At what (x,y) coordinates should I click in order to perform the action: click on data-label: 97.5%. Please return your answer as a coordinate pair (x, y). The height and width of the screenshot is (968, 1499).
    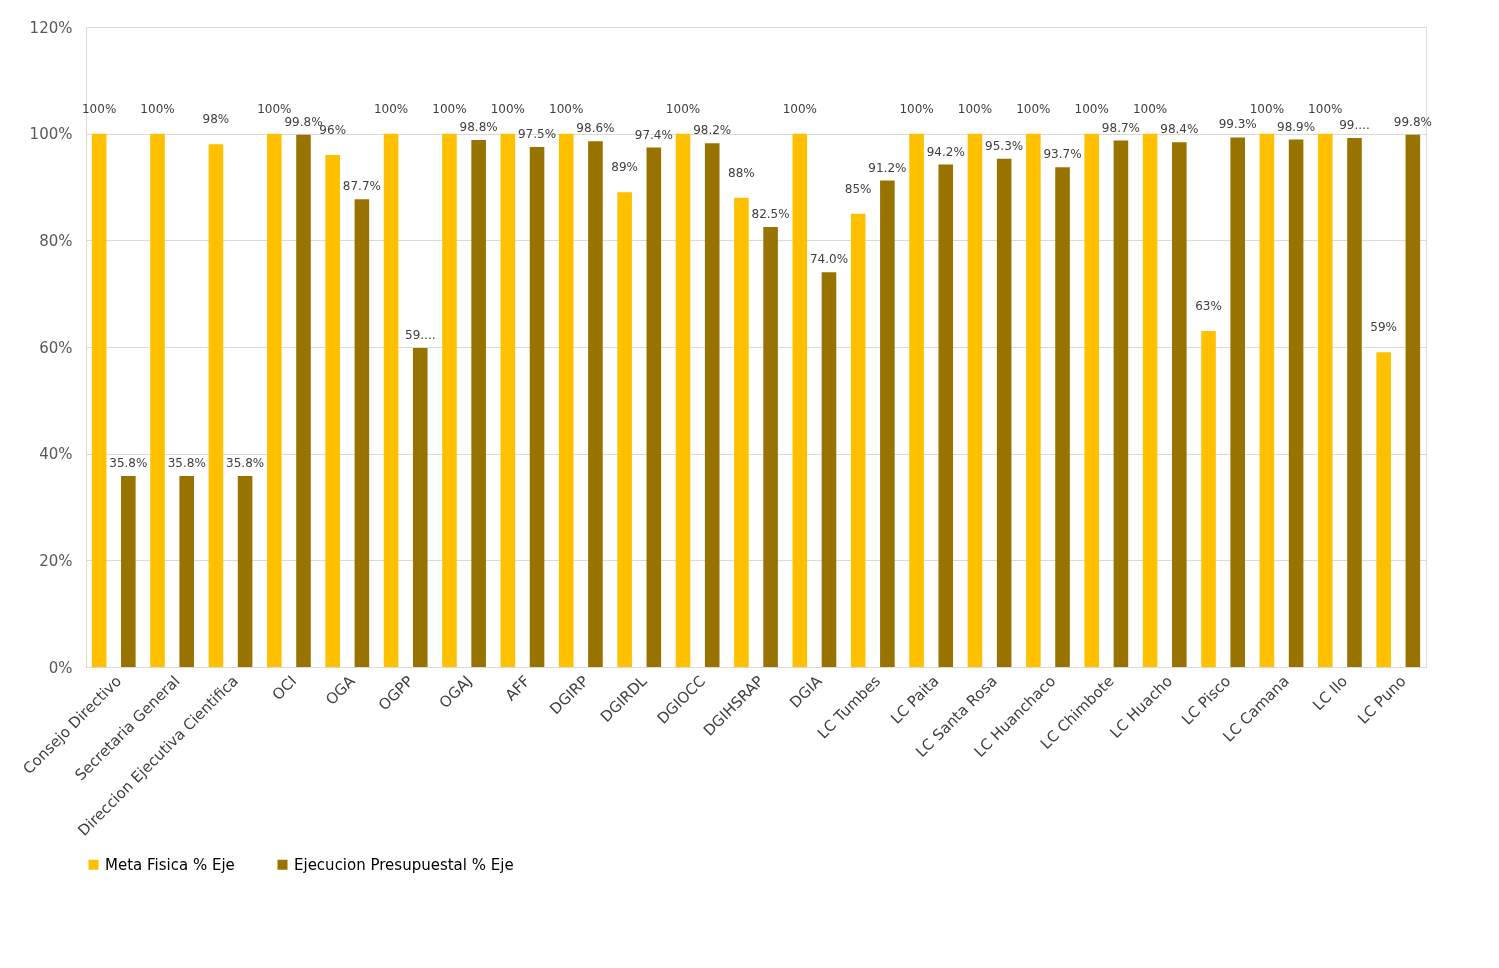
    Looking at the image, I should click on (537, 134).